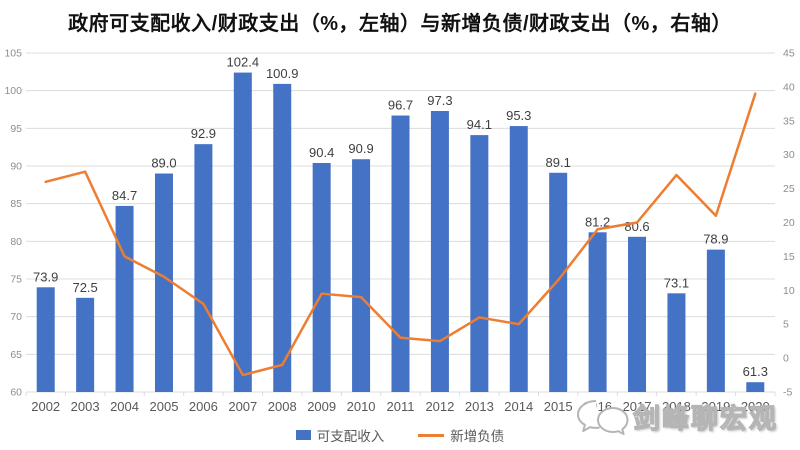 The height and width of the screenshot is (450, 800). Describe the element at coordinates (16, 242) in the screenshot. I see `left-axis-tick: 80` at that location.